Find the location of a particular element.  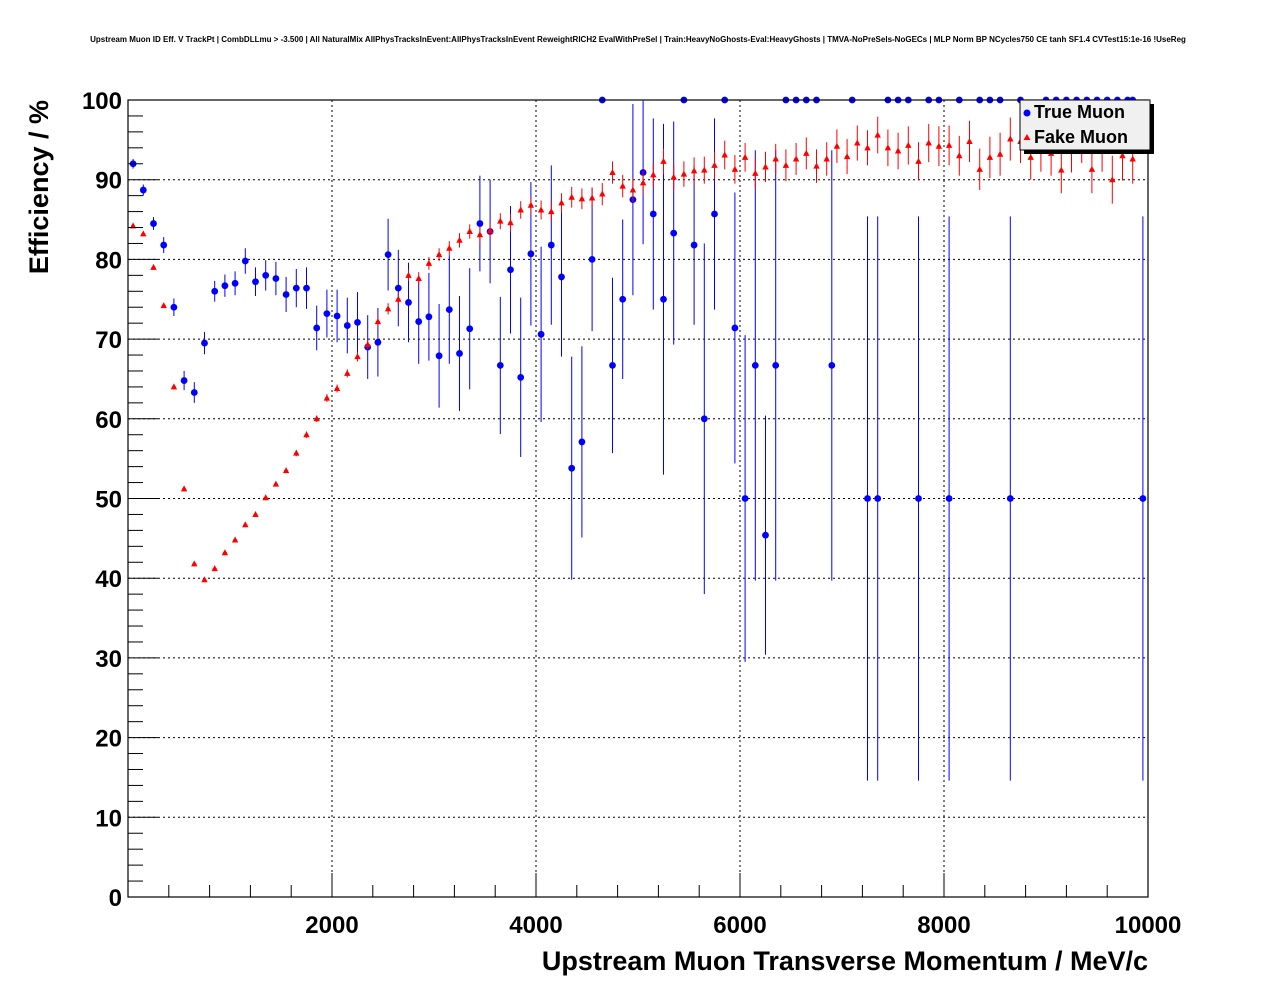

legend-fake-muon-label: Fake Muon is located at coordinates (1081, 137).